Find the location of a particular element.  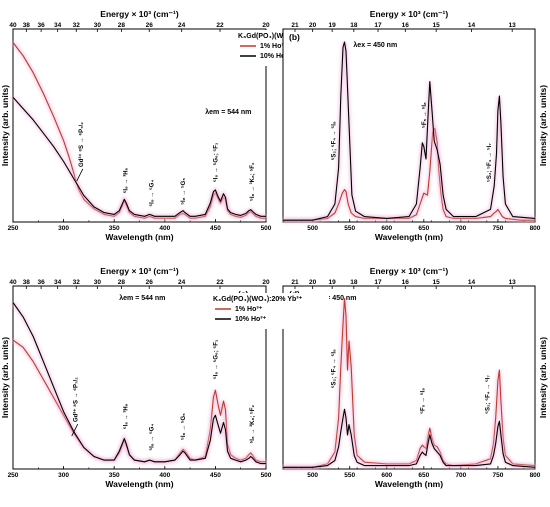

top-tick-label: 34 is located at coordinates (58, 282).